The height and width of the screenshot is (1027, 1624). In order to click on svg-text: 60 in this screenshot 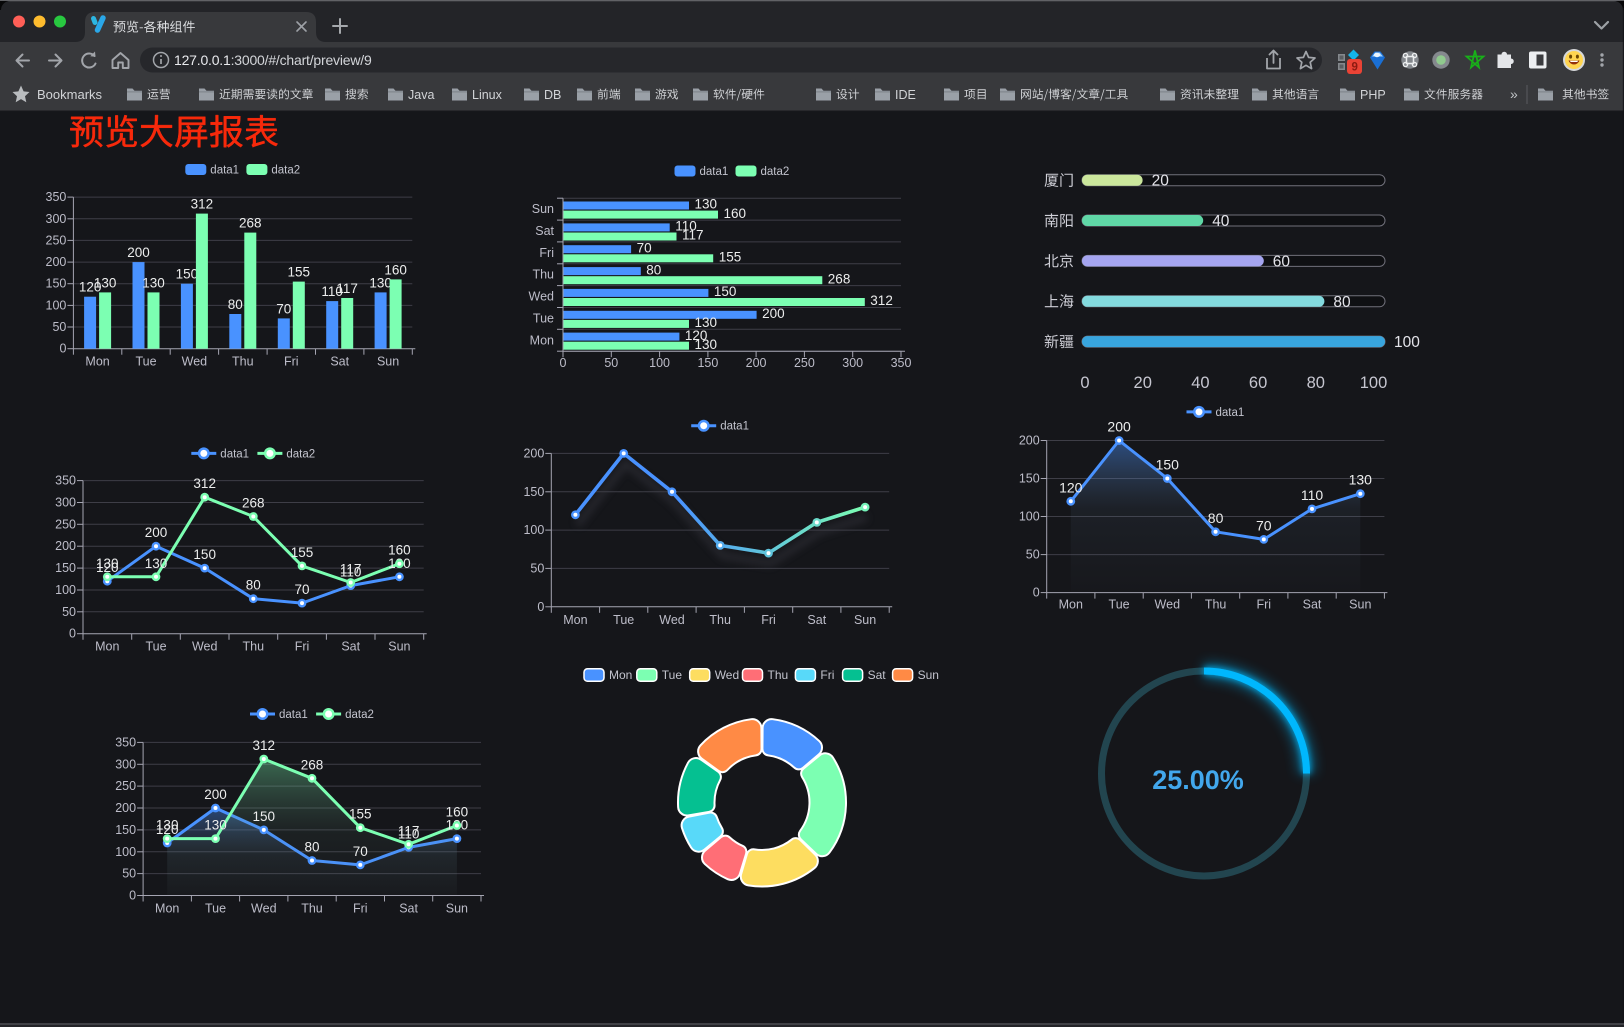, I will do `click(1282, 261)`.